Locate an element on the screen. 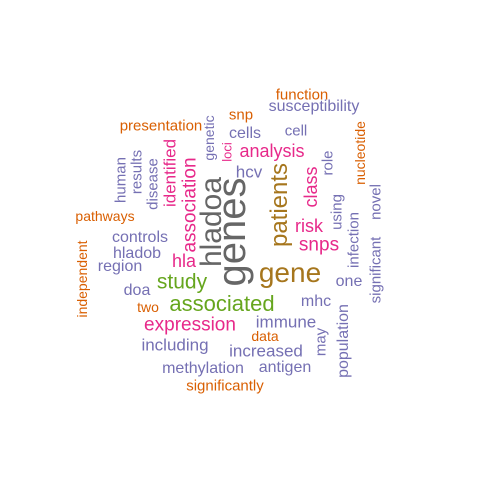 The width and height of the screenshot is (480, 480). word-disease: disease is located at coordinates (153, 184).